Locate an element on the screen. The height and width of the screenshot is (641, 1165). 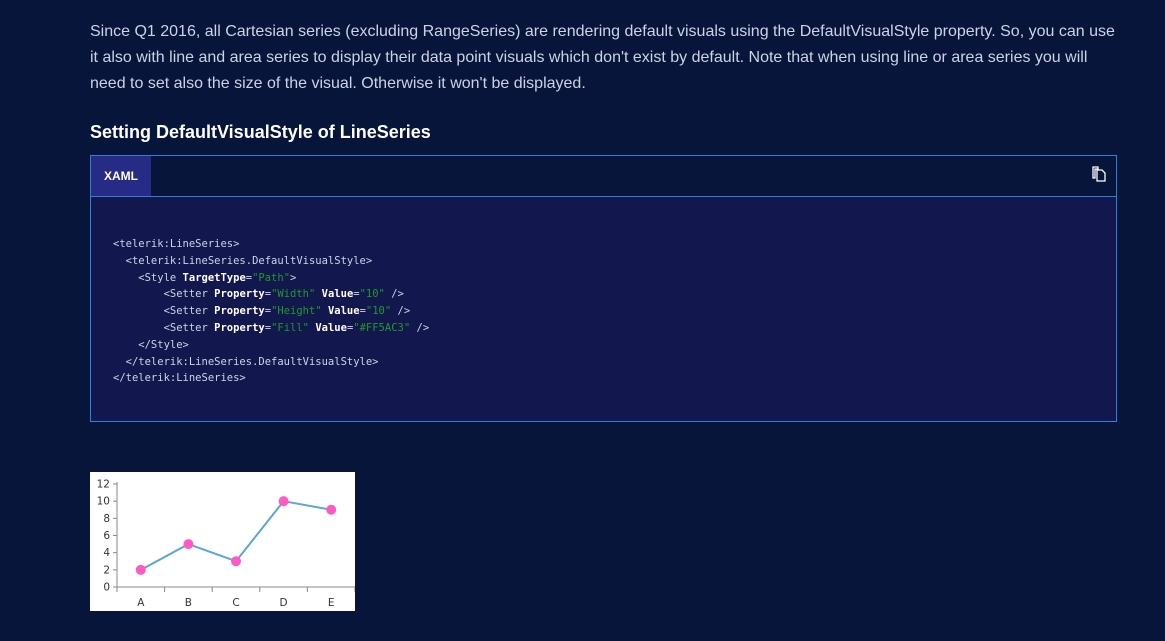
y-tick-label: 10 is located at coordinates (103, 502).